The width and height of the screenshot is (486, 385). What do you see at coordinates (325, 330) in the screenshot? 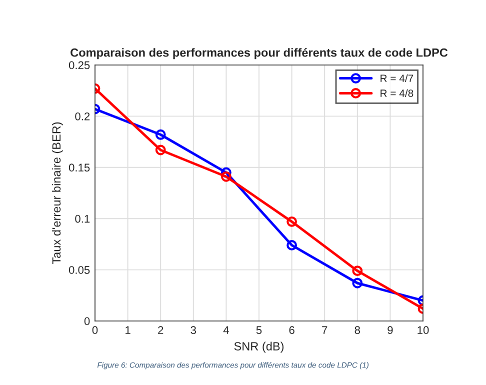
I see `x-tick-label: 7` at bounding box center [325, 330].